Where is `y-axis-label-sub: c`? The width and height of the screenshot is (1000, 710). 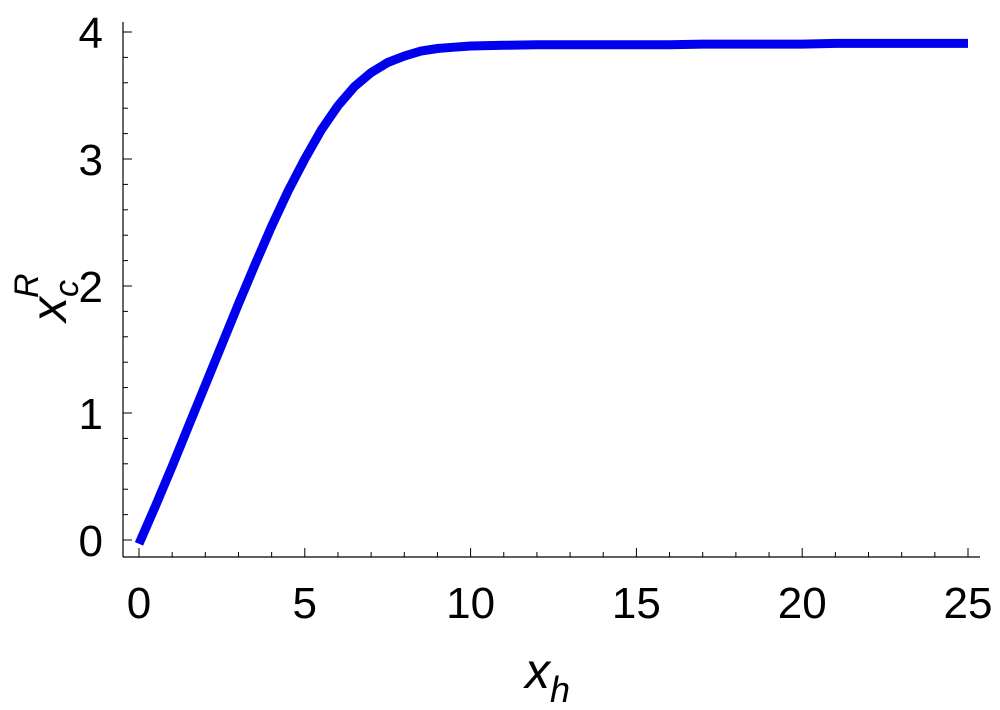 y-axis-label-sub: c is located at coordinates (67, 288).